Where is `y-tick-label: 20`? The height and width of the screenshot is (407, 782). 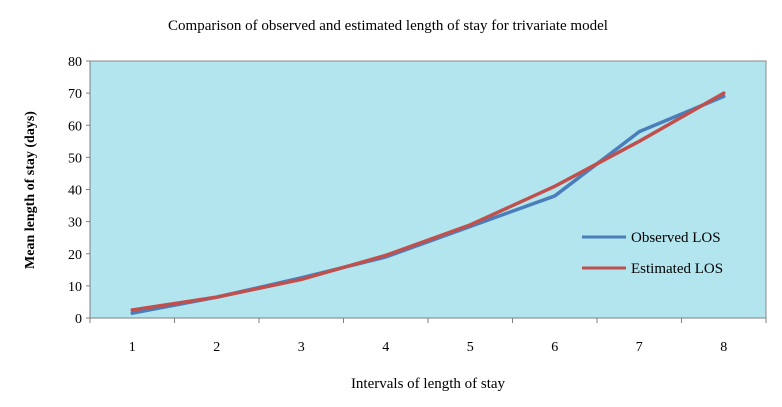
y-tick-label: 20 is located at coordinates (75, 255).